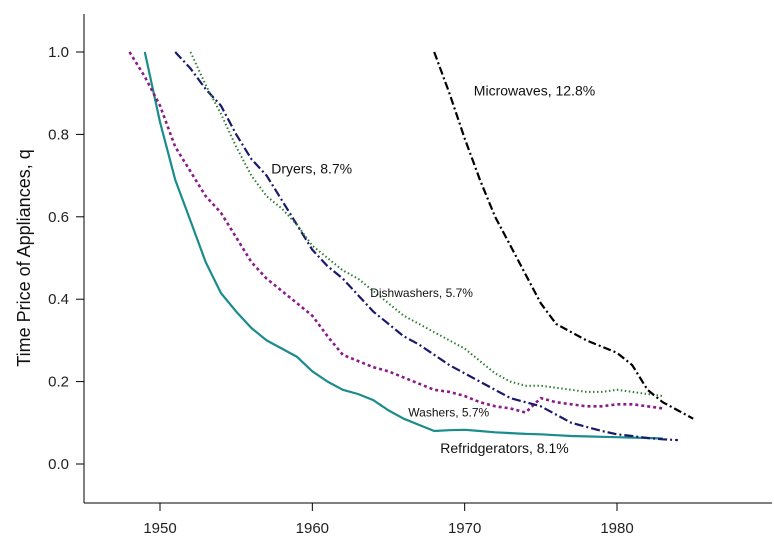  Describe the element at coordinates (448, 413) in the screenshot. I see `series-annotation: Washers, 5.7%` at that location.